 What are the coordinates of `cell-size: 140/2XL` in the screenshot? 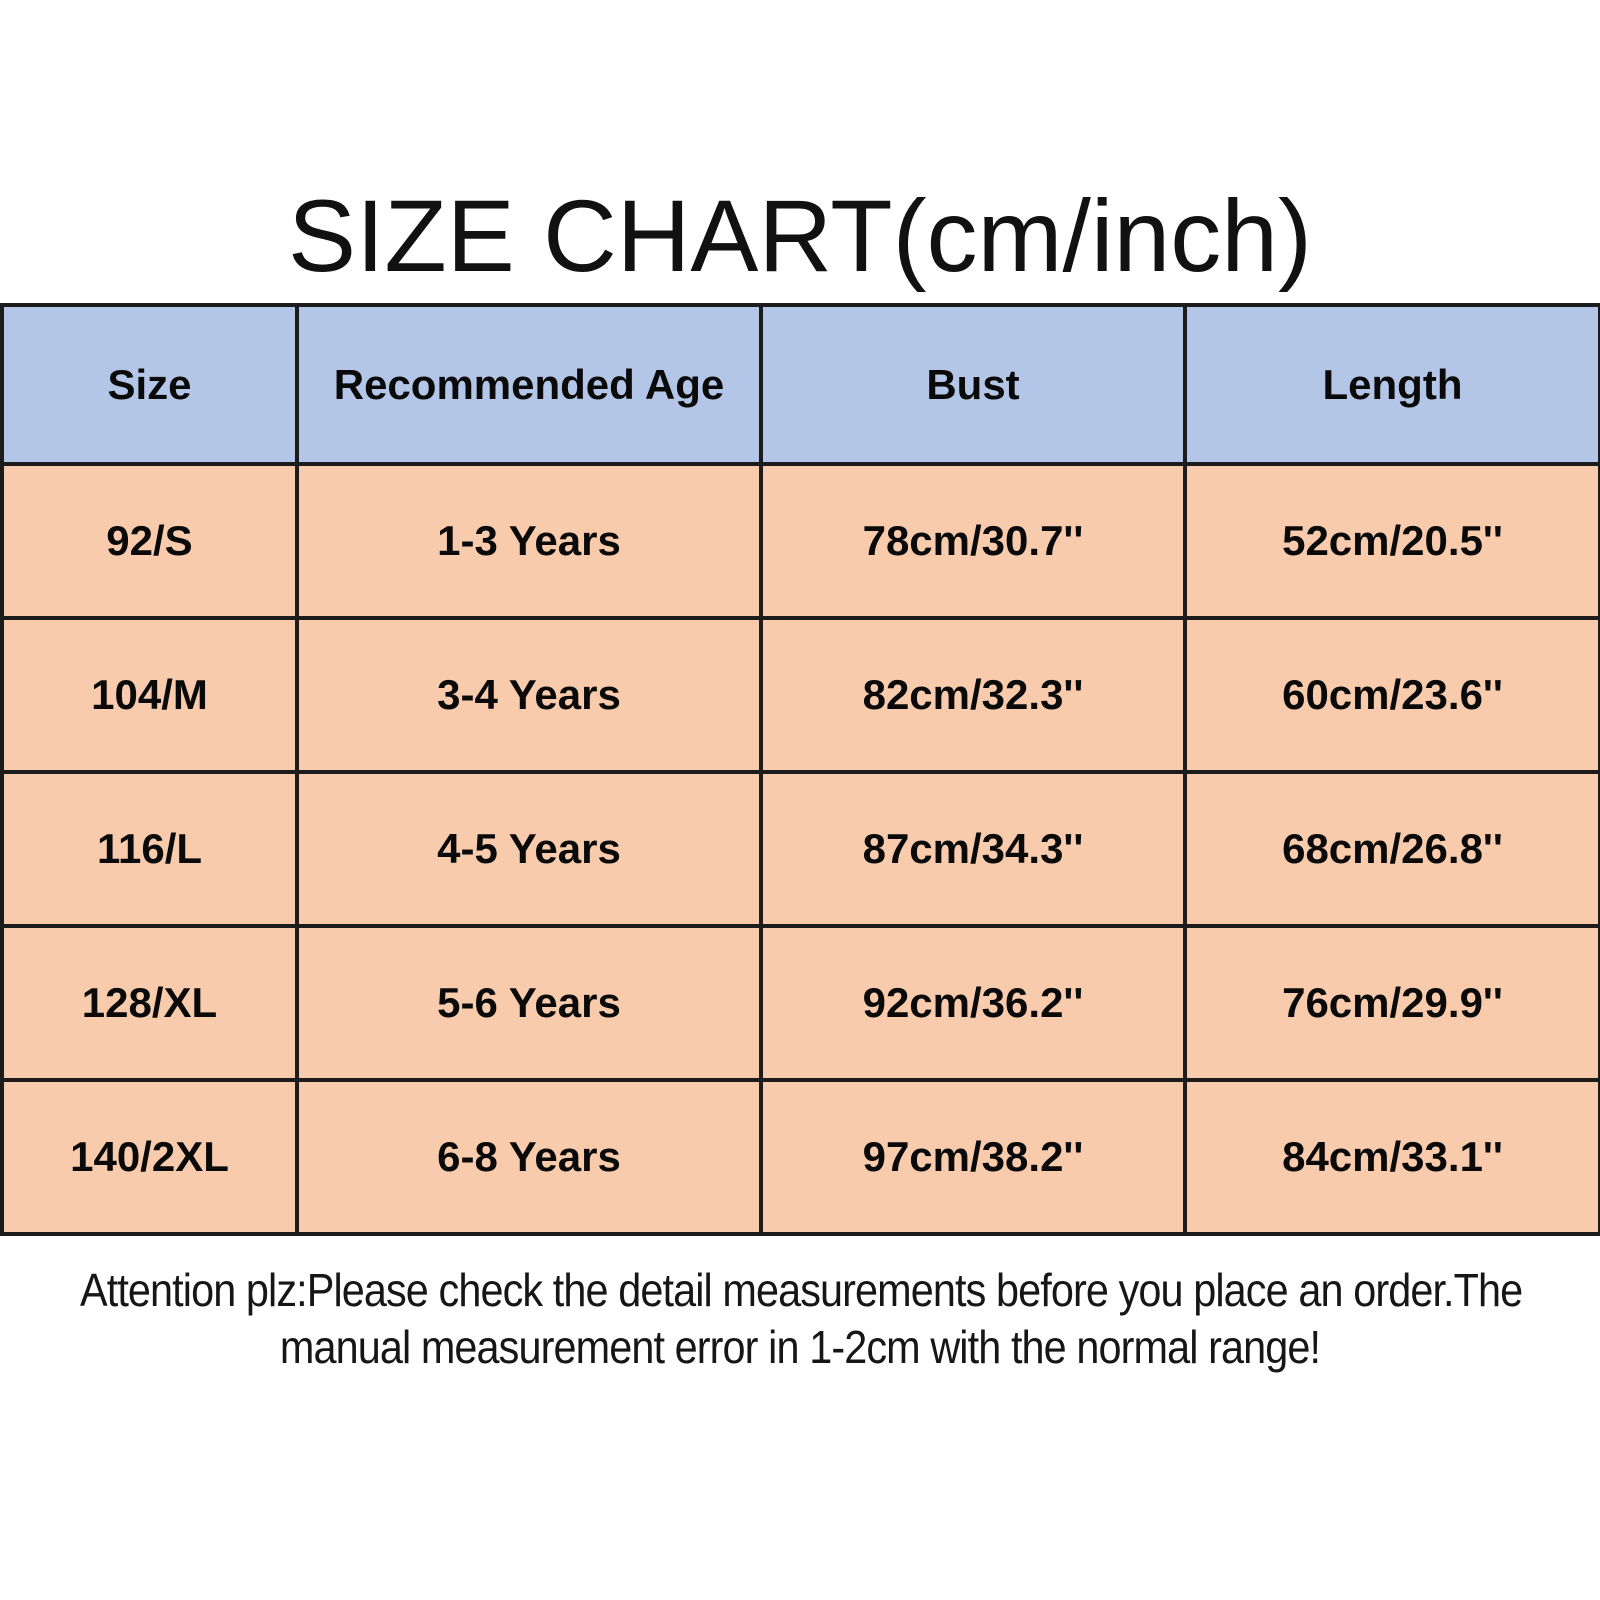 It's located at (149, 1157).